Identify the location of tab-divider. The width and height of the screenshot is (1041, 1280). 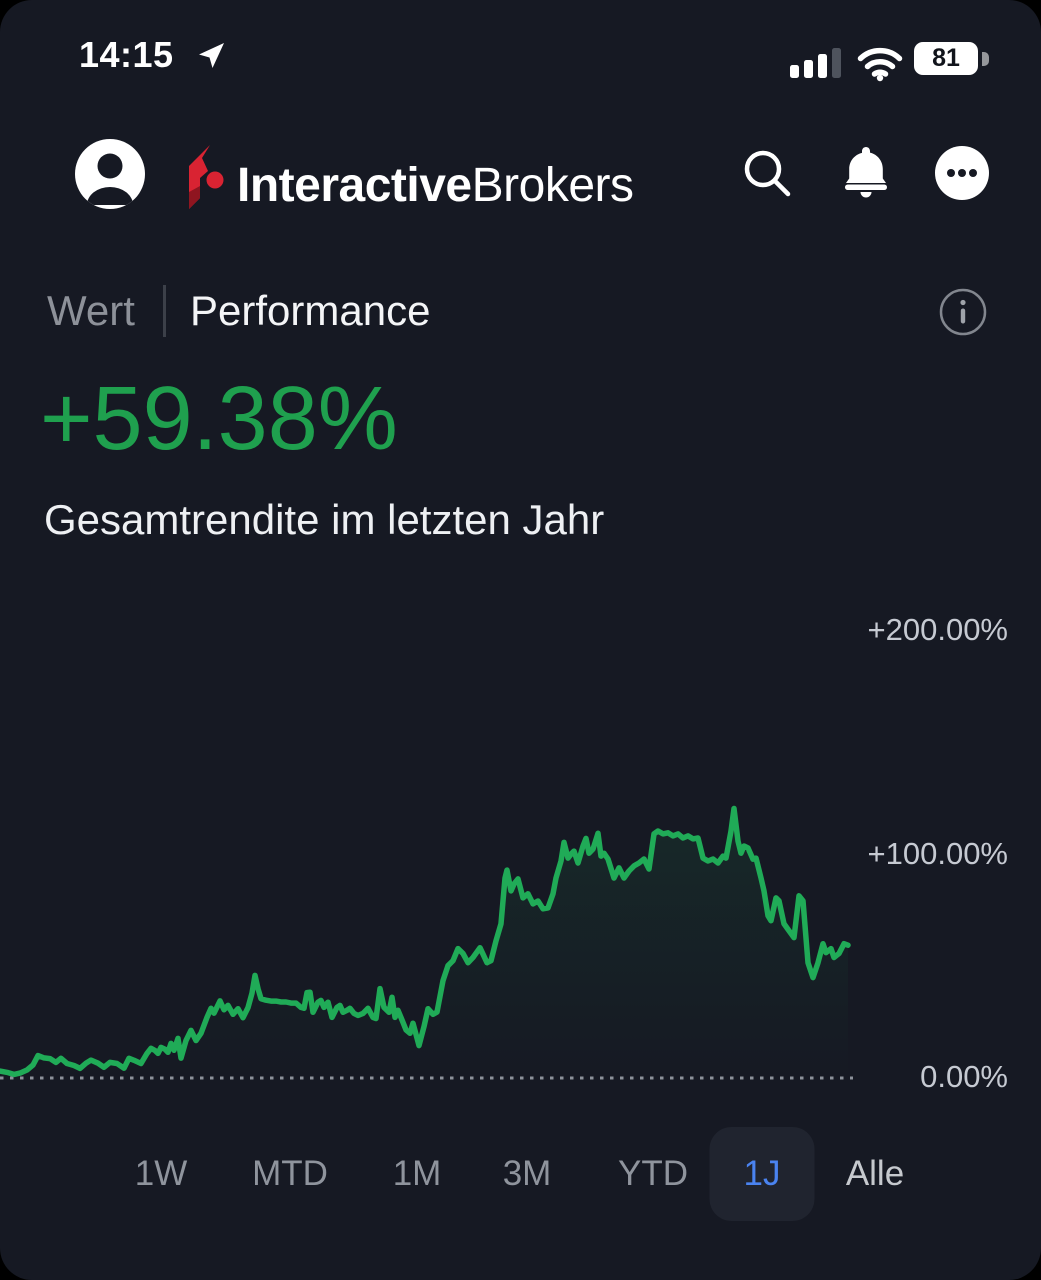
(164, 311).